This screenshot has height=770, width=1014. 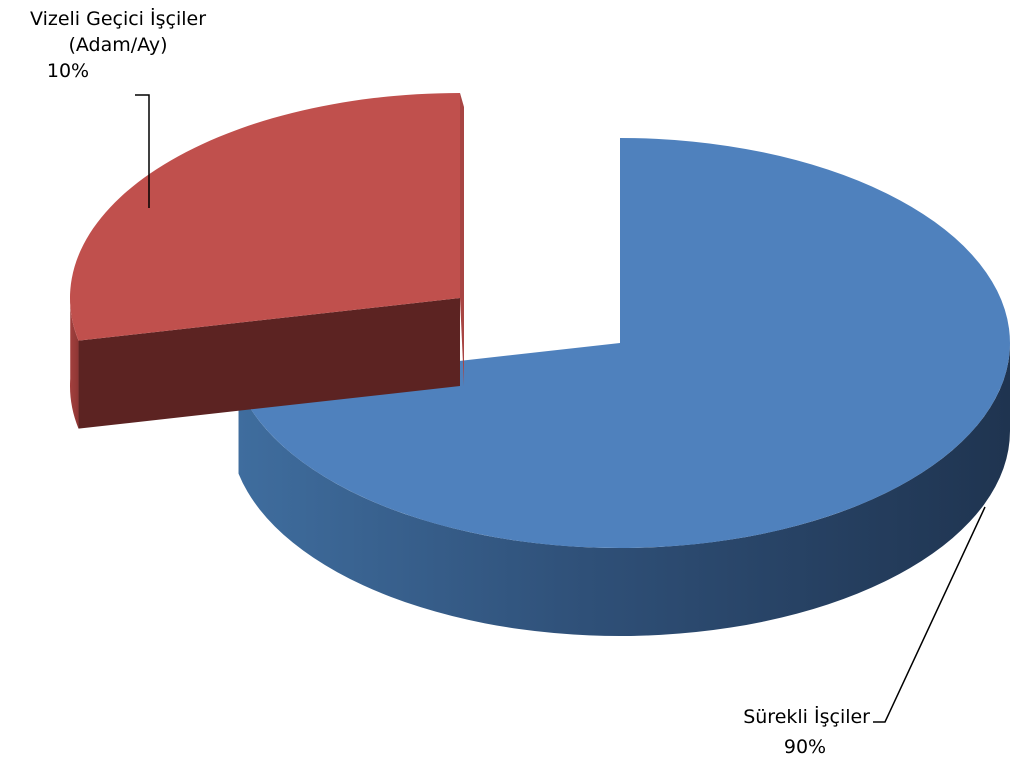 I want to click on slice-value-temporary-workers: 10%, so click(x=68, y=71).